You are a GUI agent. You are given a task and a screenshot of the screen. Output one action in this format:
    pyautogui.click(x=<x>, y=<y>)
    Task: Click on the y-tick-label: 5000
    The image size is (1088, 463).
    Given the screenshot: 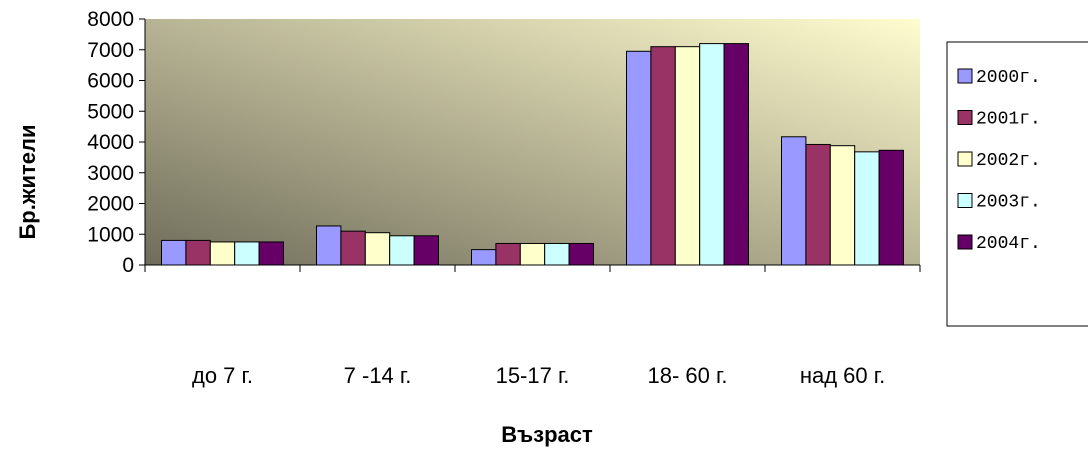 What is the action you would take?
    pyautogui.click(x=110, y=111)
    